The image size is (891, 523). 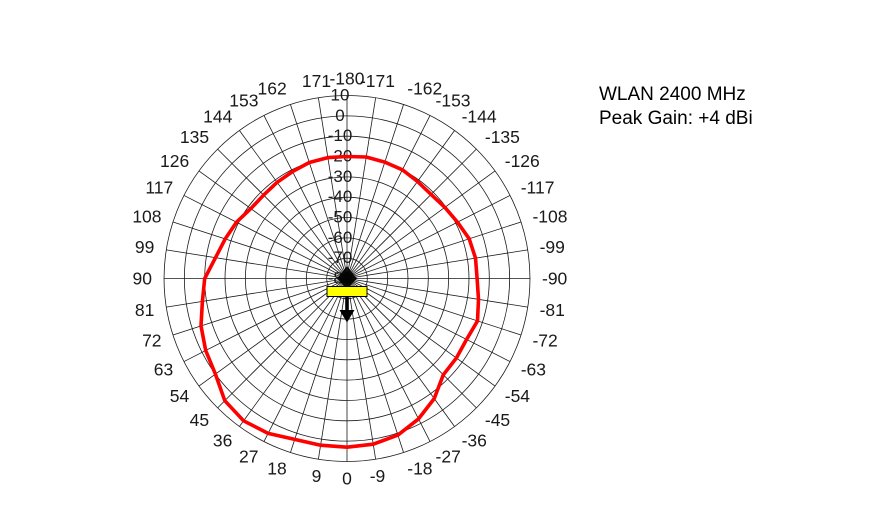 What do you see at coordinates (378, 476) in the screenshot?
I see `angle-tick-label: -9` at bounding box center [378, 476].